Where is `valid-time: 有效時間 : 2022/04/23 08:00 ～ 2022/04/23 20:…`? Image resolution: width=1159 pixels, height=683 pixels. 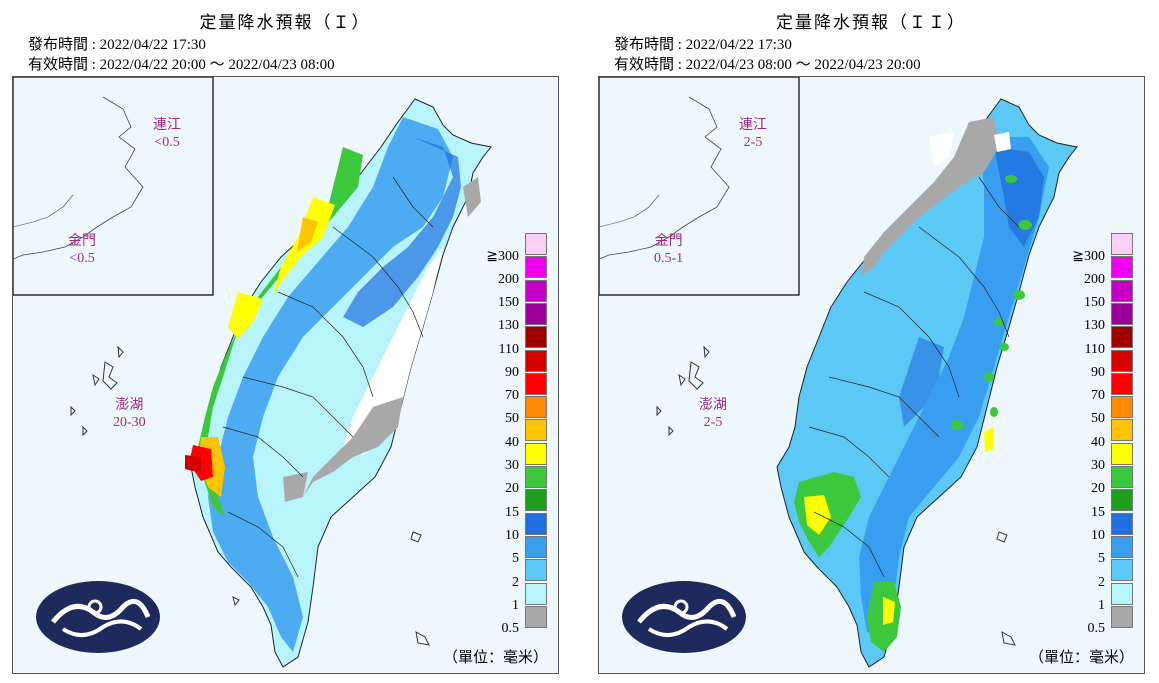 valid-time: 有效時間 : 2022/04/23 08:00 ～ 2022/04/23 20:… is located at coordinates (767, 65).